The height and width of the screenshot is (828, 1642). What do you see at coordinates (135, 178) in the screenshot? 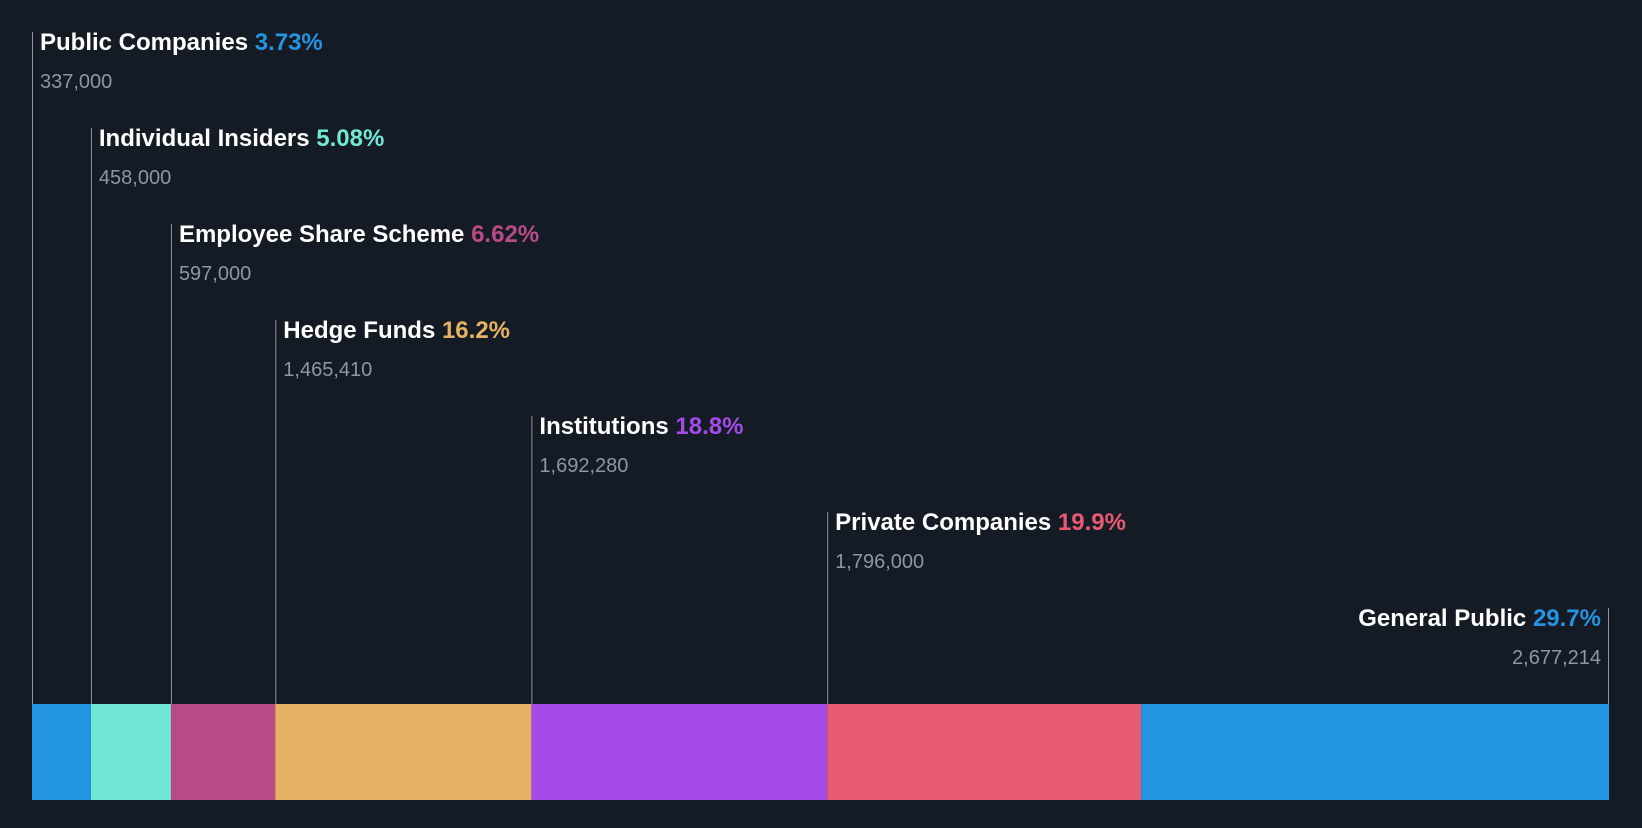
I see `category-value-individual-insiders: 458,000` at bounding box center [135, 178].